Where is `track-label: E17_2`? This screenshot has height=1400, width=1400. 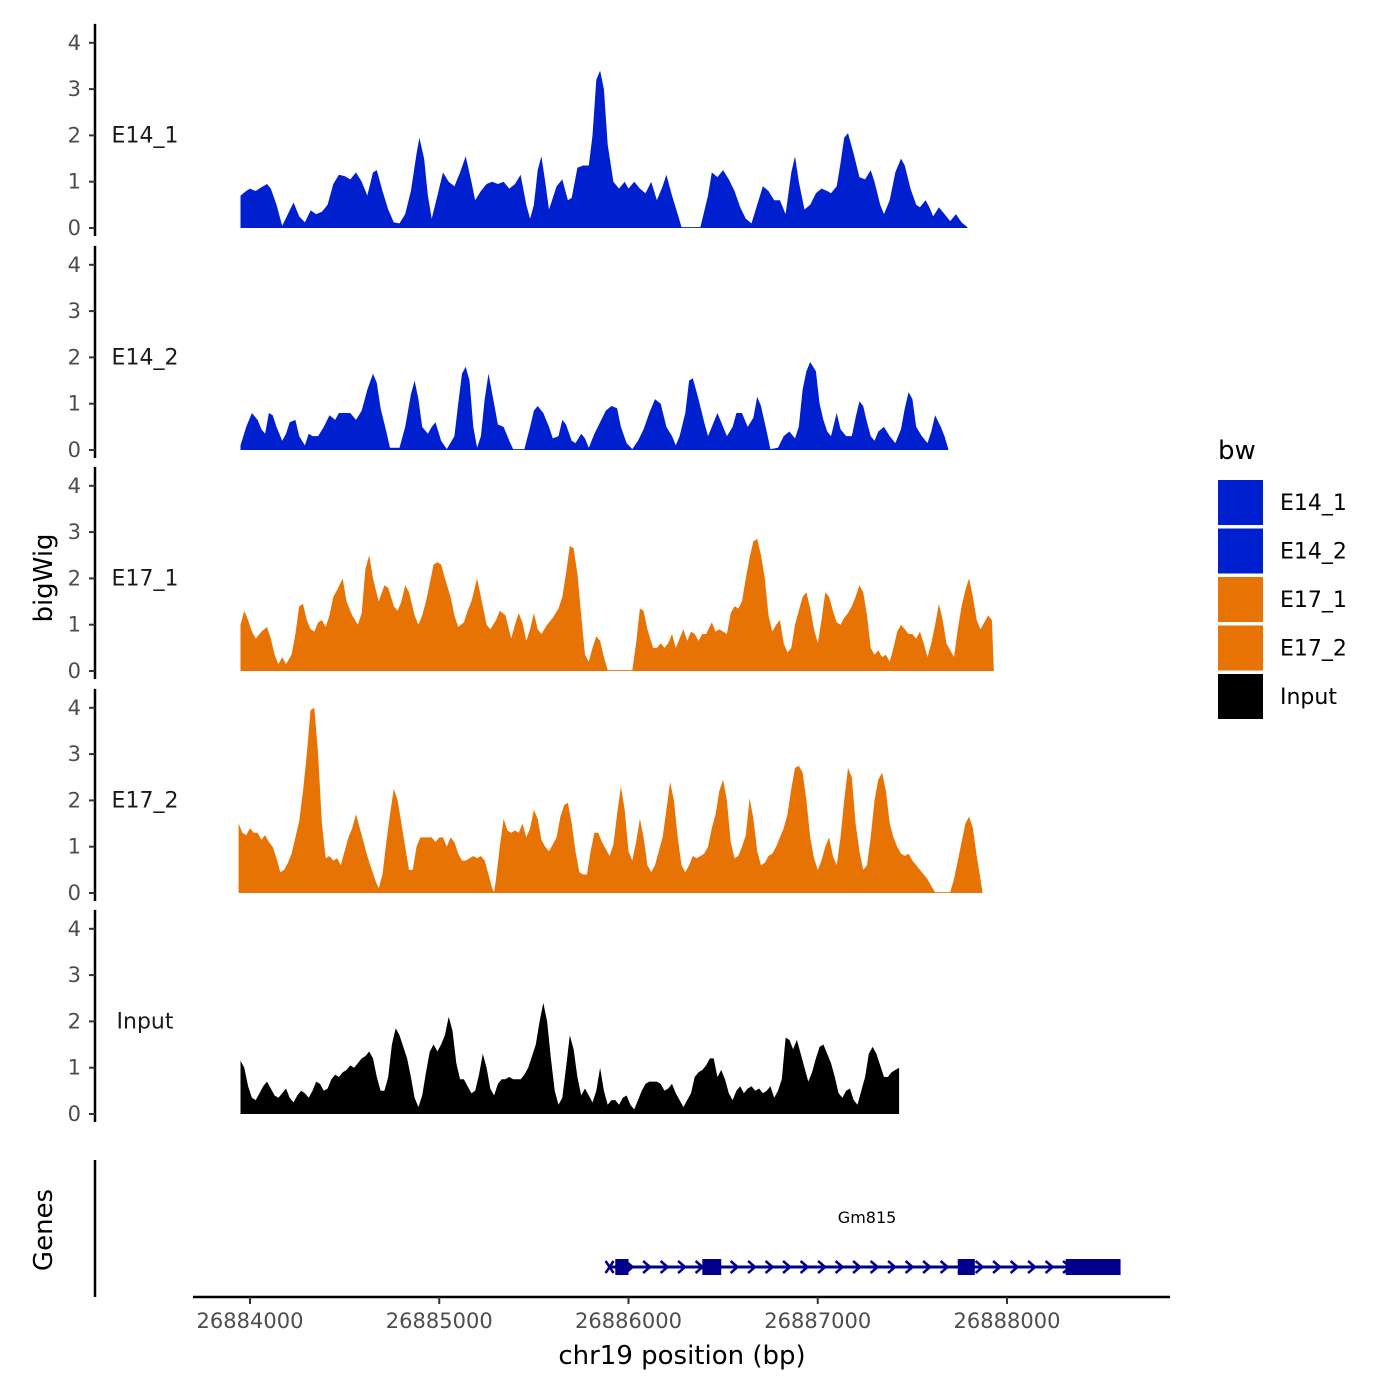
track-label: E17_2 is located at coordinates (145, 800).